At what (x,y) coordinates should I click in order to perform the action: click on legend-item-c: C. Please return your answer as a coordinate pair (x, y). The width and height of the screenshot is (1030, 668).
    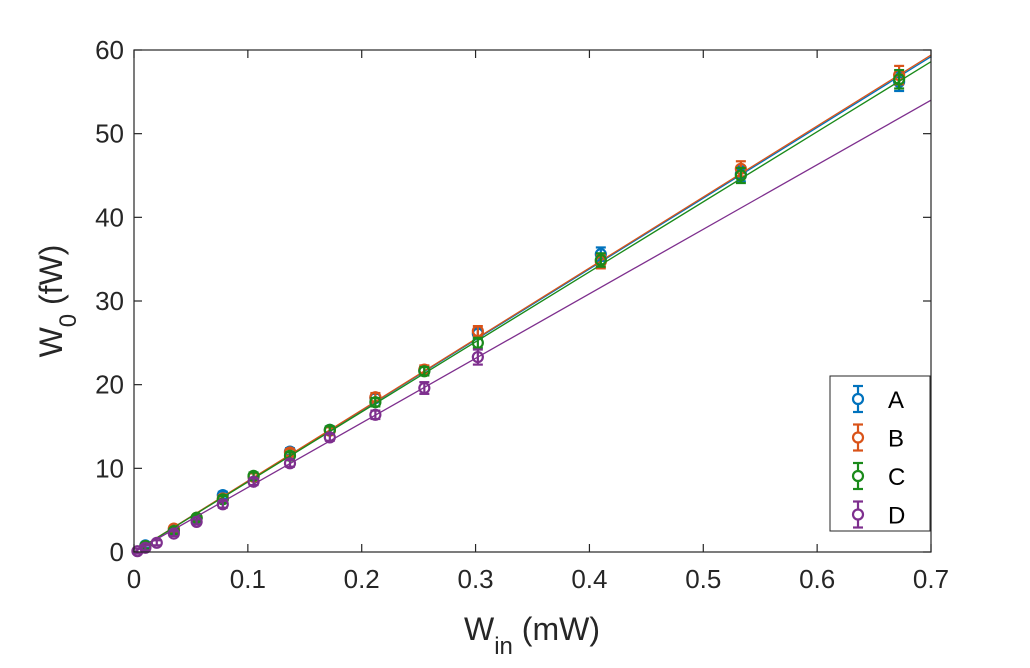
    Looking at the image, I should click on (878, 476).